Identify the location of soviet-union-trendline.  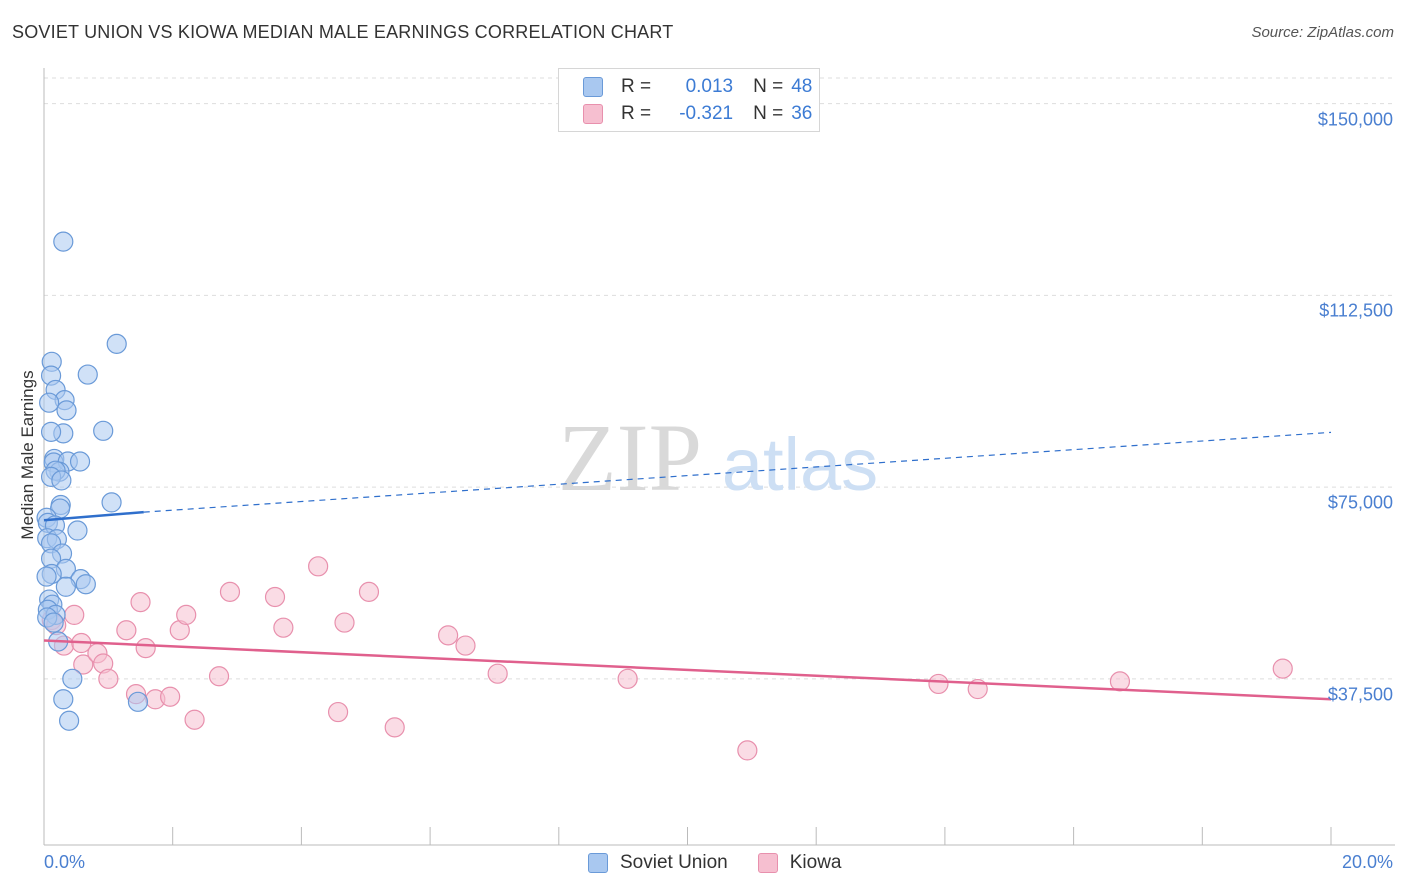
(93, 516).